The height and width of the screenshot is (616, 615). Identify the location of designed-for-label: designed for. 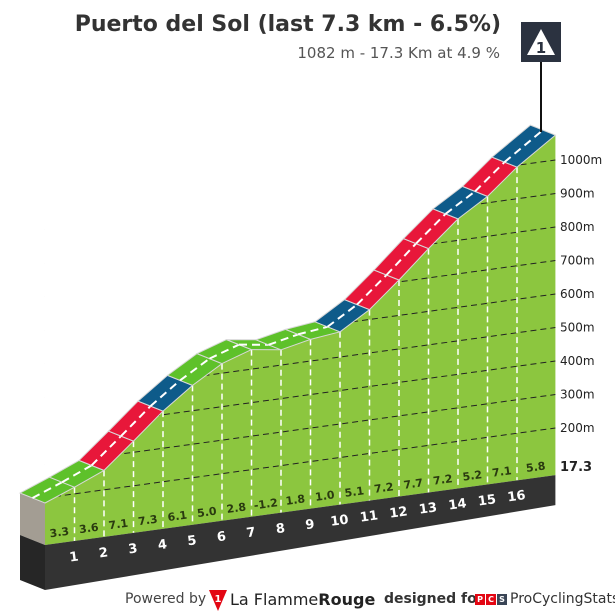
(434, 599).